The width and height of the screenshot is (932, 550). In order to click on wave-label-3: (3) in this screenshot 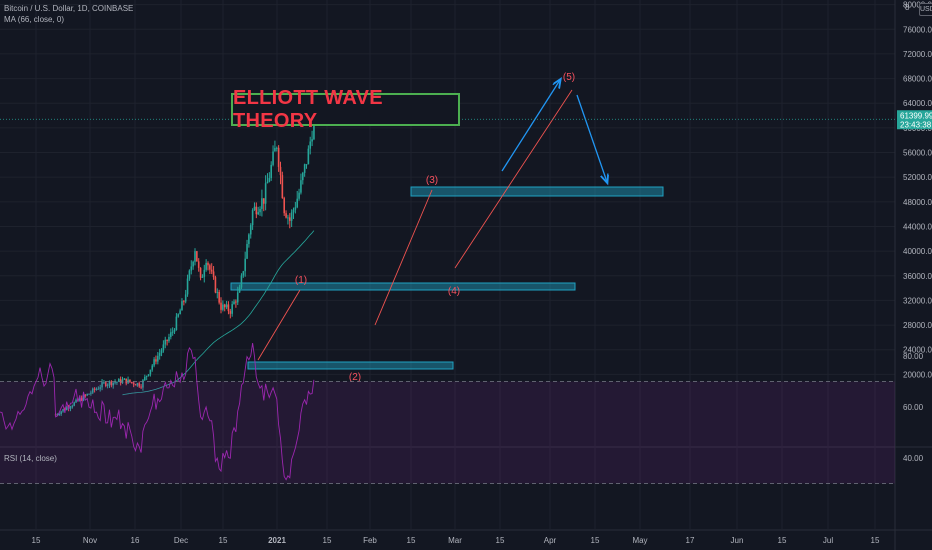, I will do `click(432, 180)`.